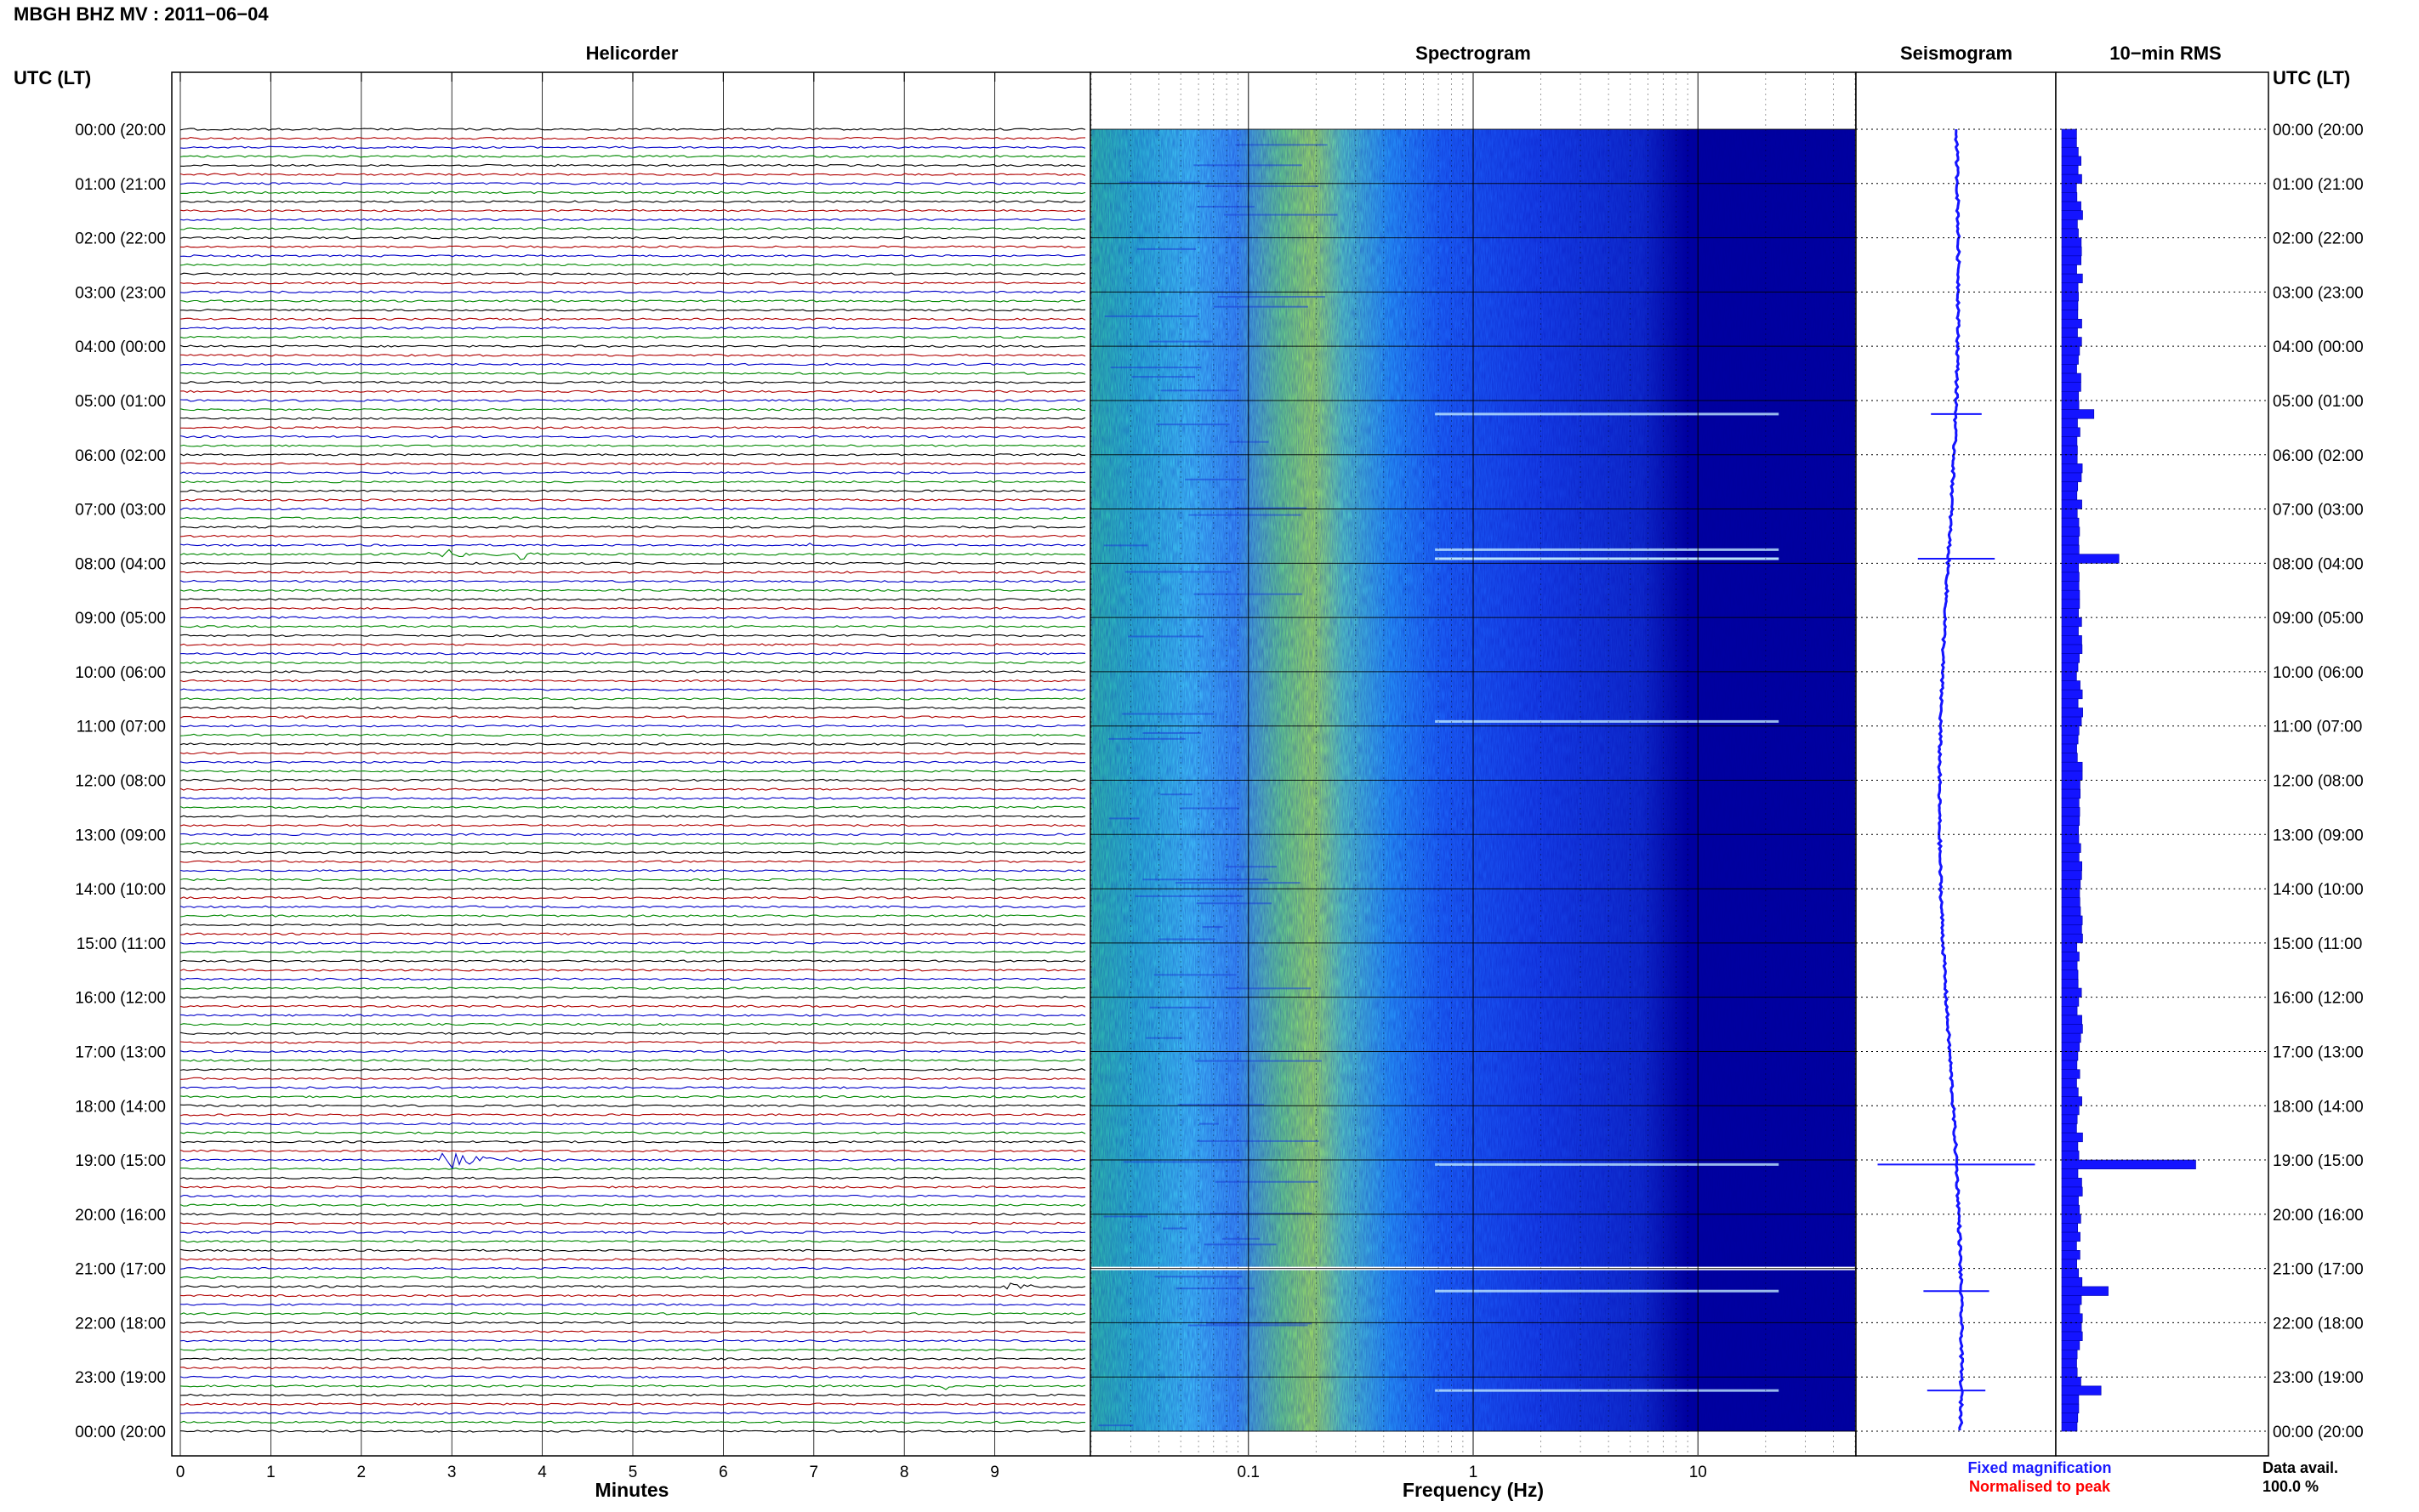 The width and height of the screenshot is (2419, 1512). Describe the element at coordinates (1698, 1472) in the screenshot. I see `frequency-tick-label: 10` at that location.